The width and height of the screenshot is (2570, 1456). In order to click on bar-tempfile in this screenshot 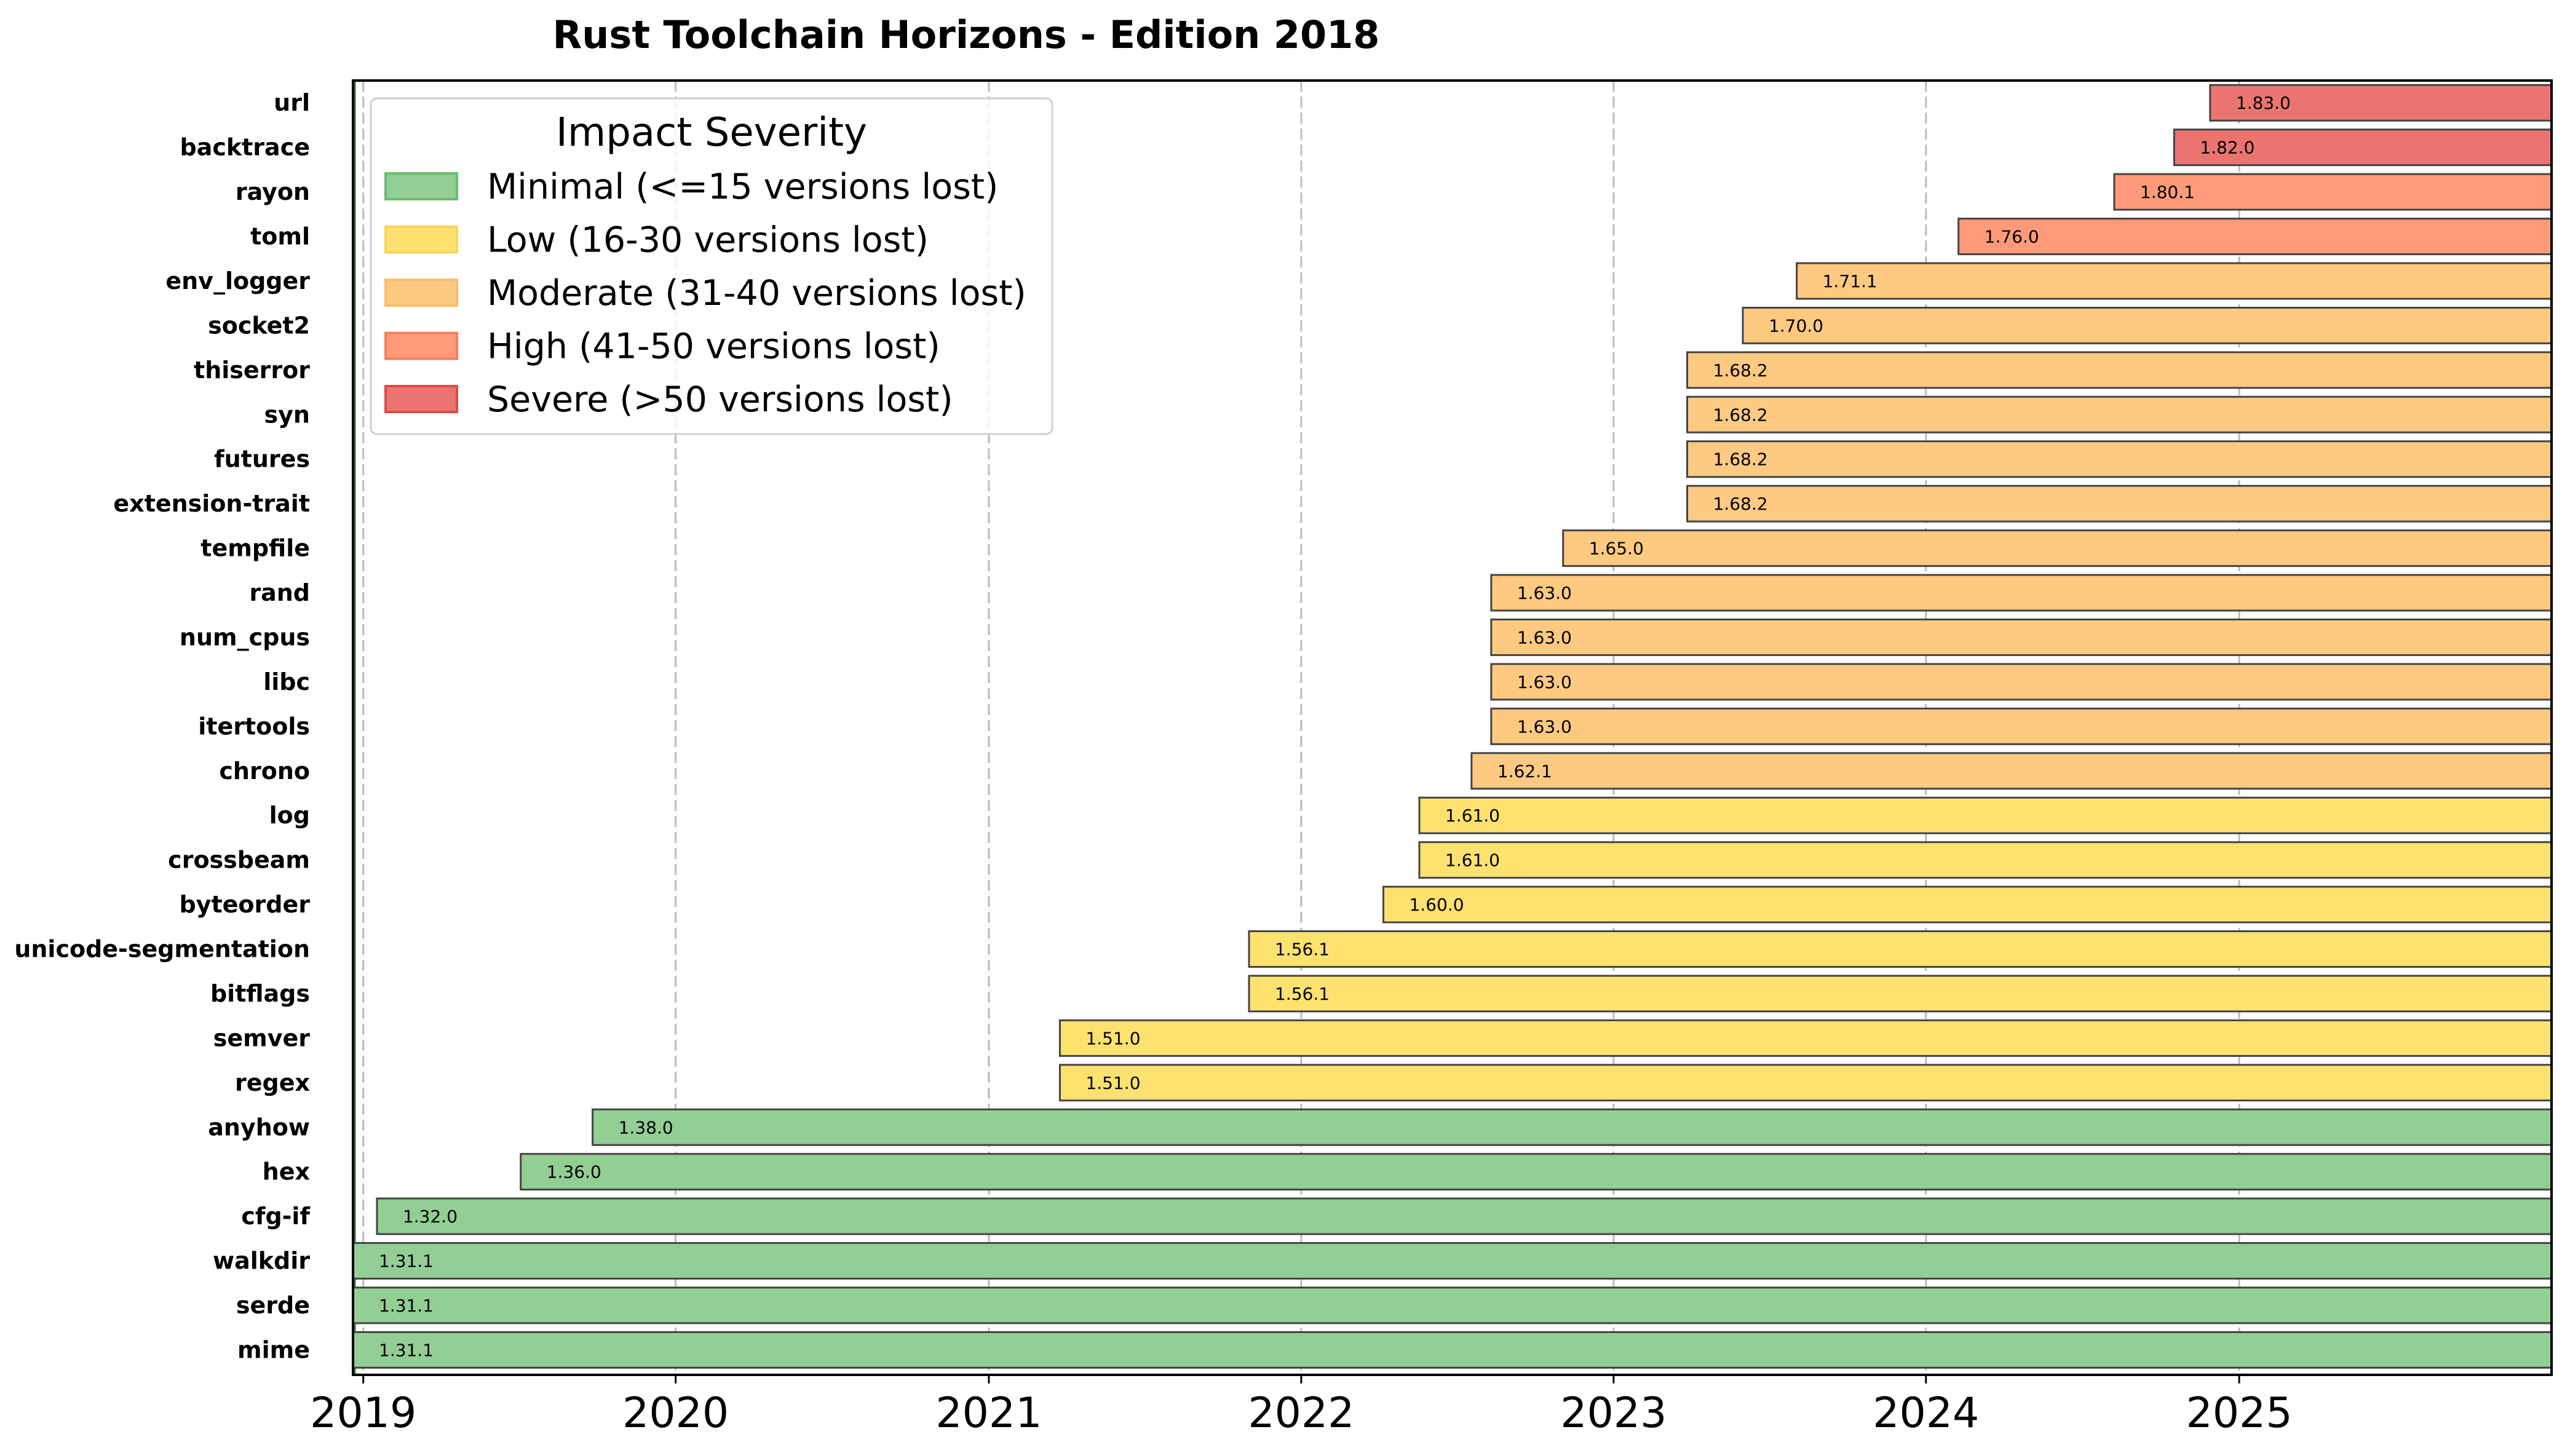, I will do `click(2057, 548)`.